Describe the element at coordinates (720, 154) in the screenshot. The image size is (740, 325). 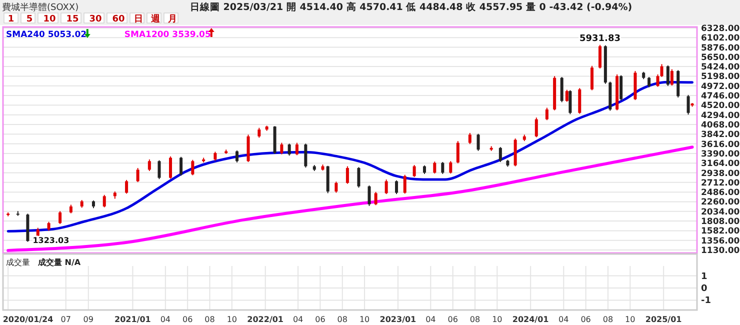
I see `y-tick-label: 3390.00` at that location.